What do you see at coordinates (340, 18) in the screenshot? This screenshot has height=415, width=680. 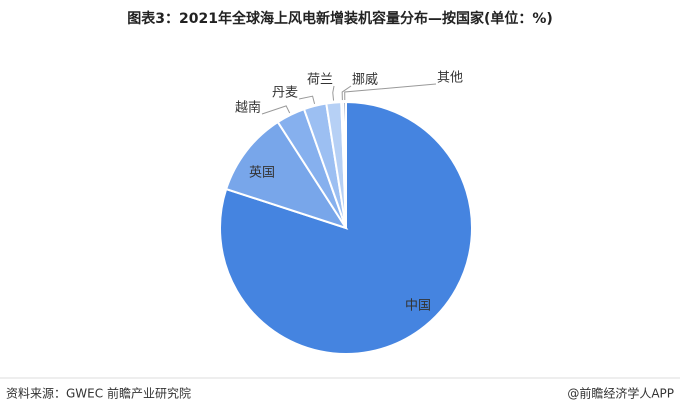 I see `chart-title: 图表3：2021年全球海上风电新增装机容量分布—按国家(单位：%)` at bounding box center [340, 18].